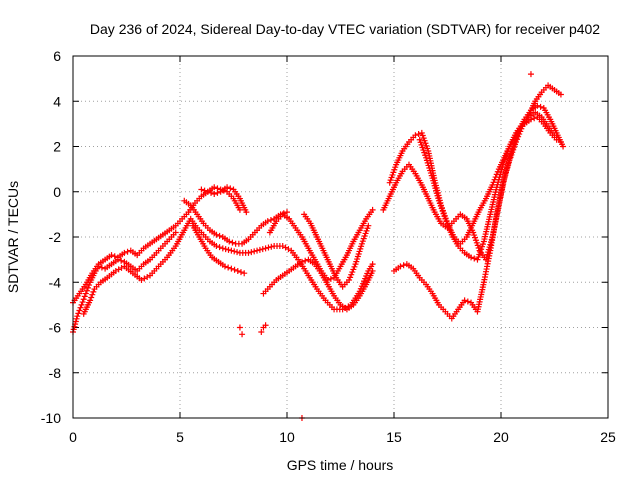  I want to click on y-tick-label: 0, so click(57, 192).